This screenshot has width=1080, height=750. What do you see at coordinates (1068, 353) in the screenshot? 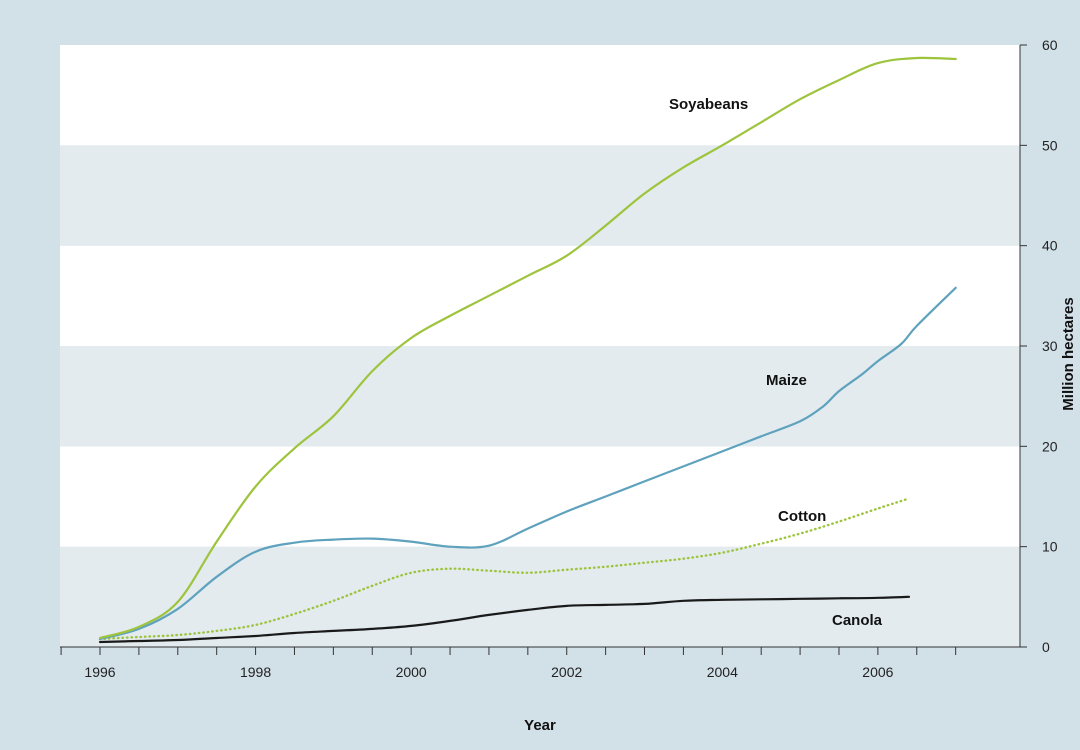
I see `y-axis-title: Million hectares` at bounding box center [1068, 353].